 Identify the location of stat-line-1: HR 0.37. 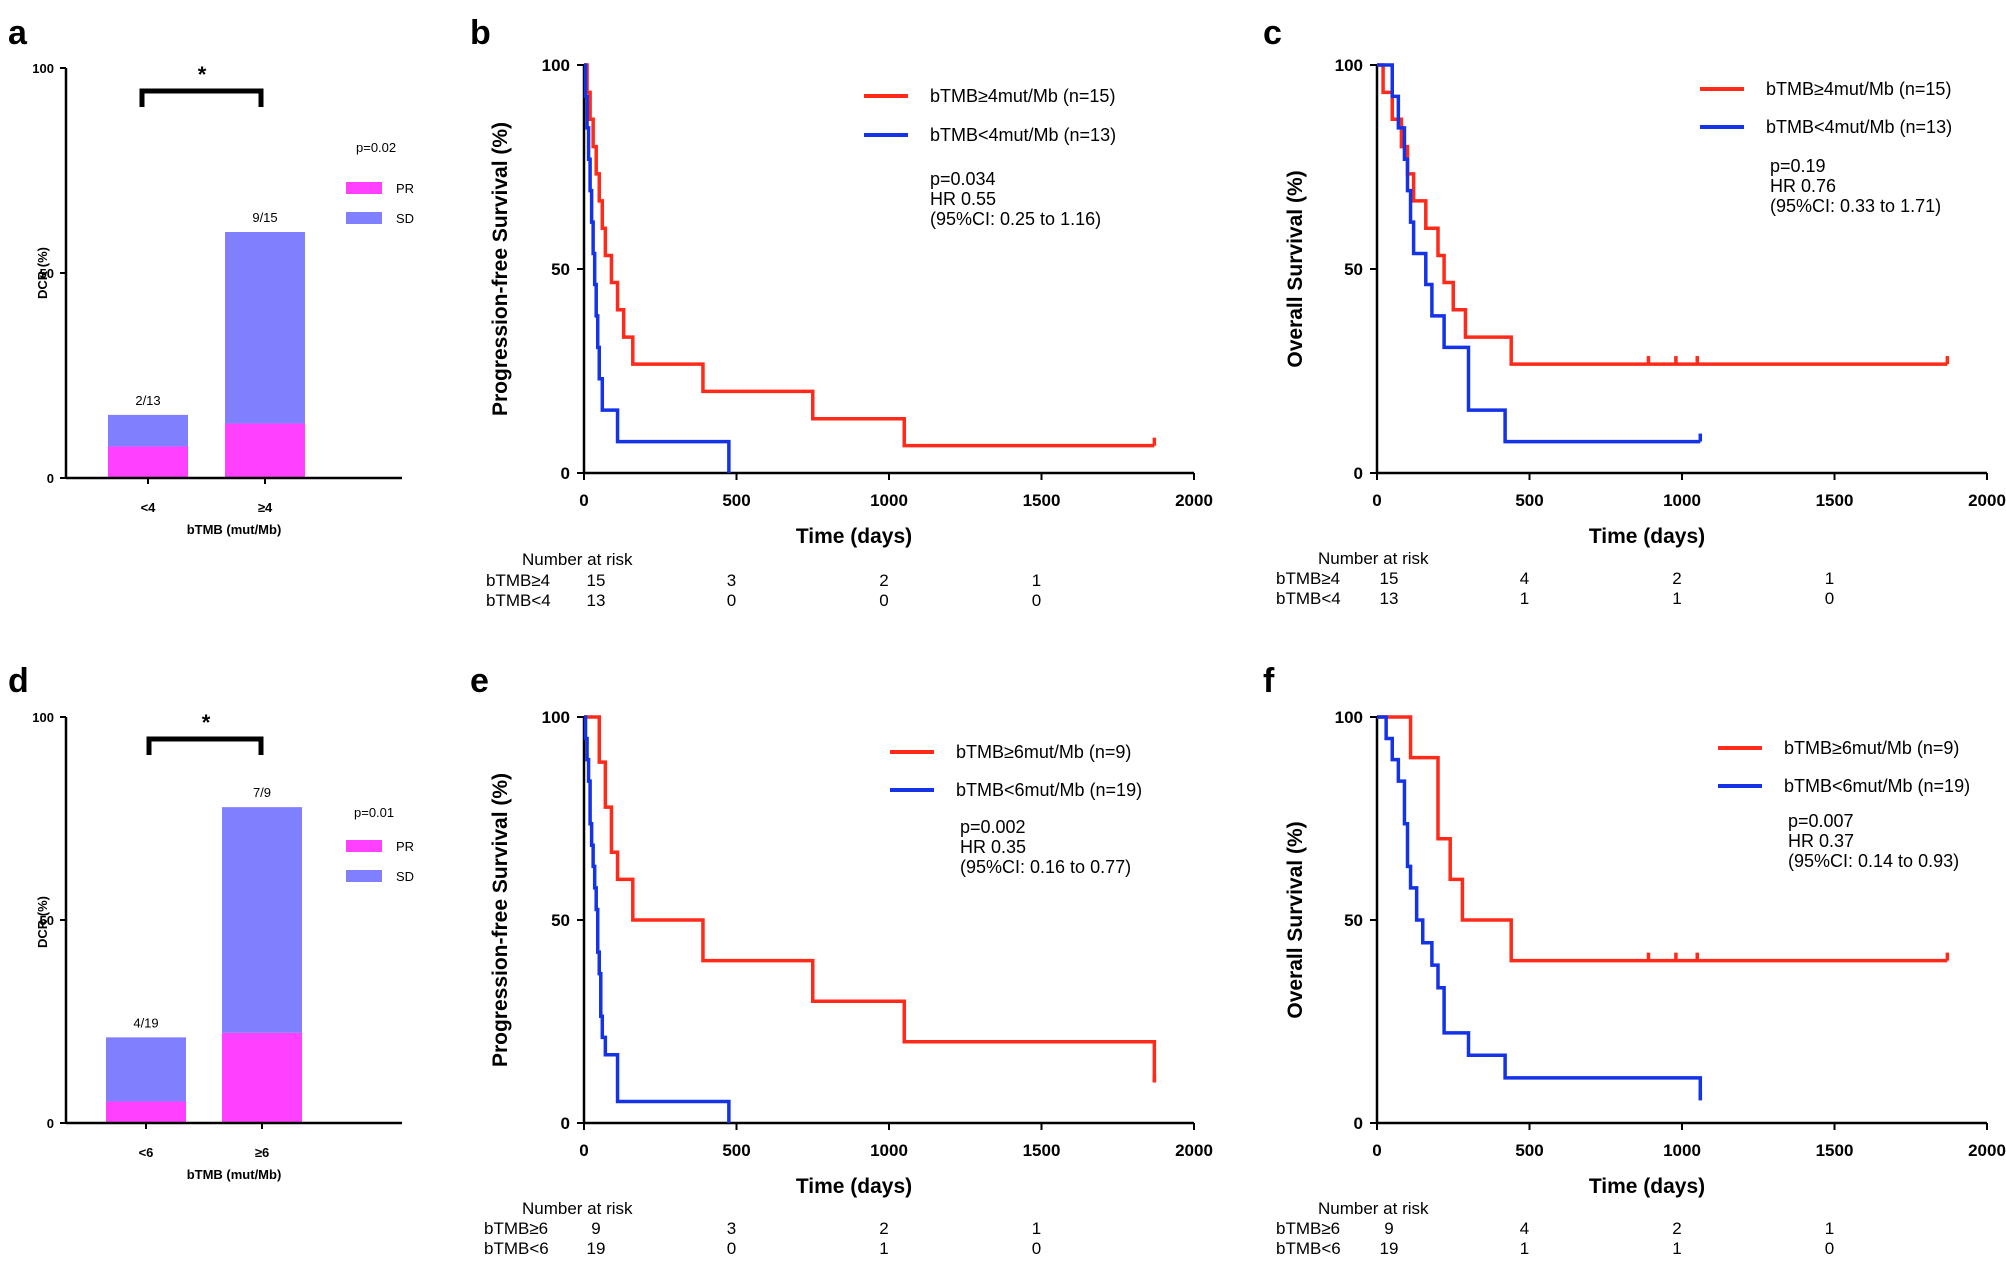
(1821, 841).